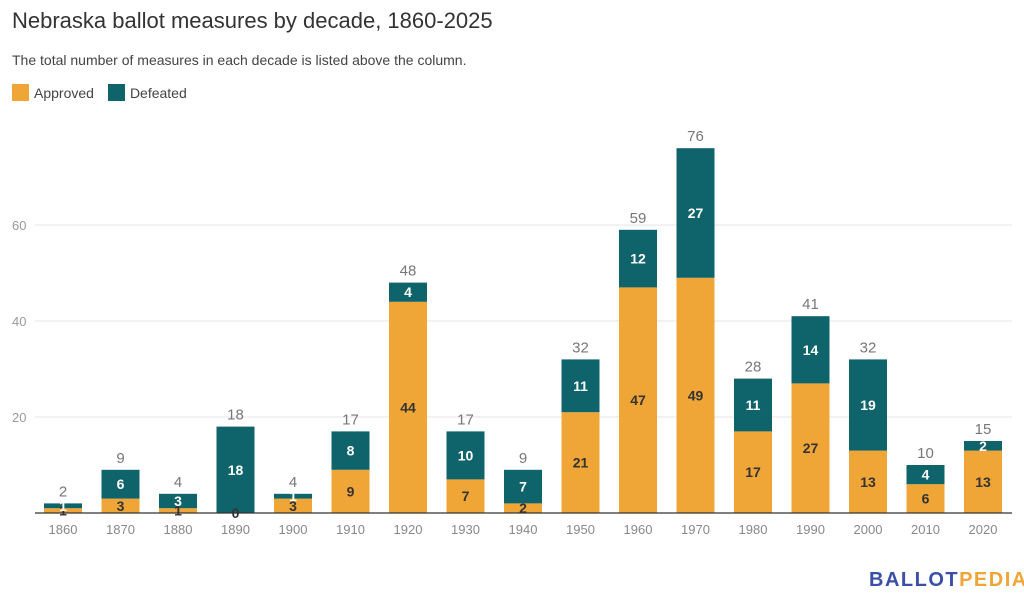 This screenshot has height=600, width=1024. Describe the element at coordinates (926, 475) in the screenshot. I see `data-label-defeated-2010: 4` at that location.